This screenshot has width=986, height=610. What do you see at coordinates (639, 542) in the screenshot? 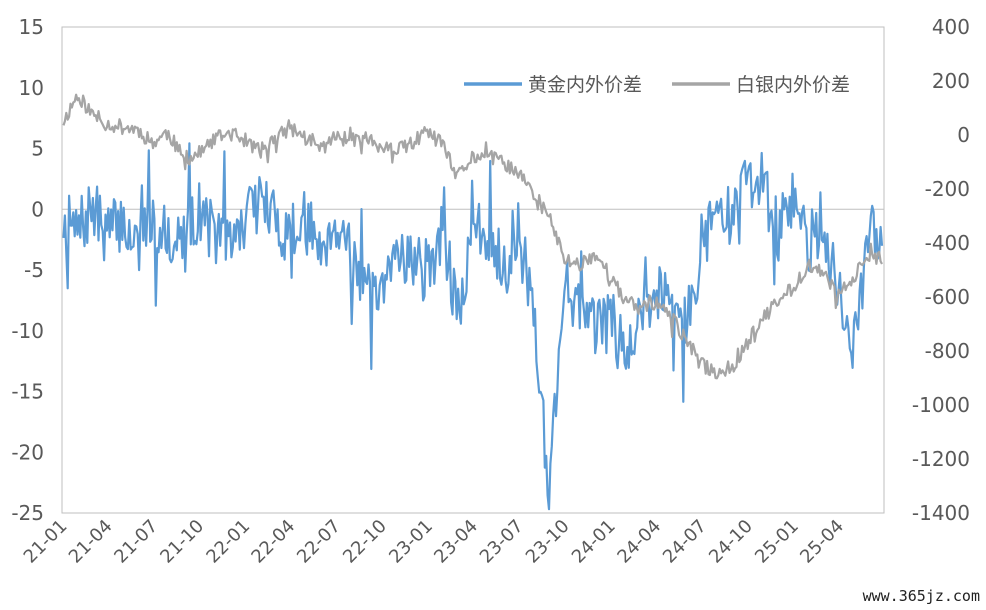
I see `x-tick-label: 24-04` at bounding box center [639, 542].